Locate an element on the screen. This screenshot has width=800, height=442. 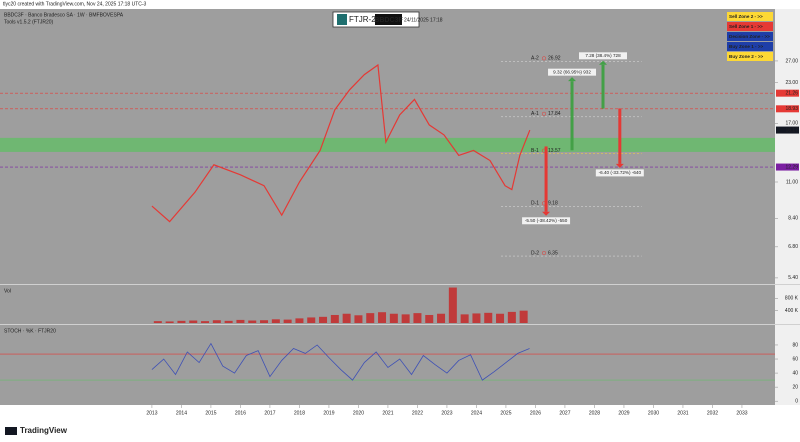
fib-name: A-1 is located at coordinates (535, 114).